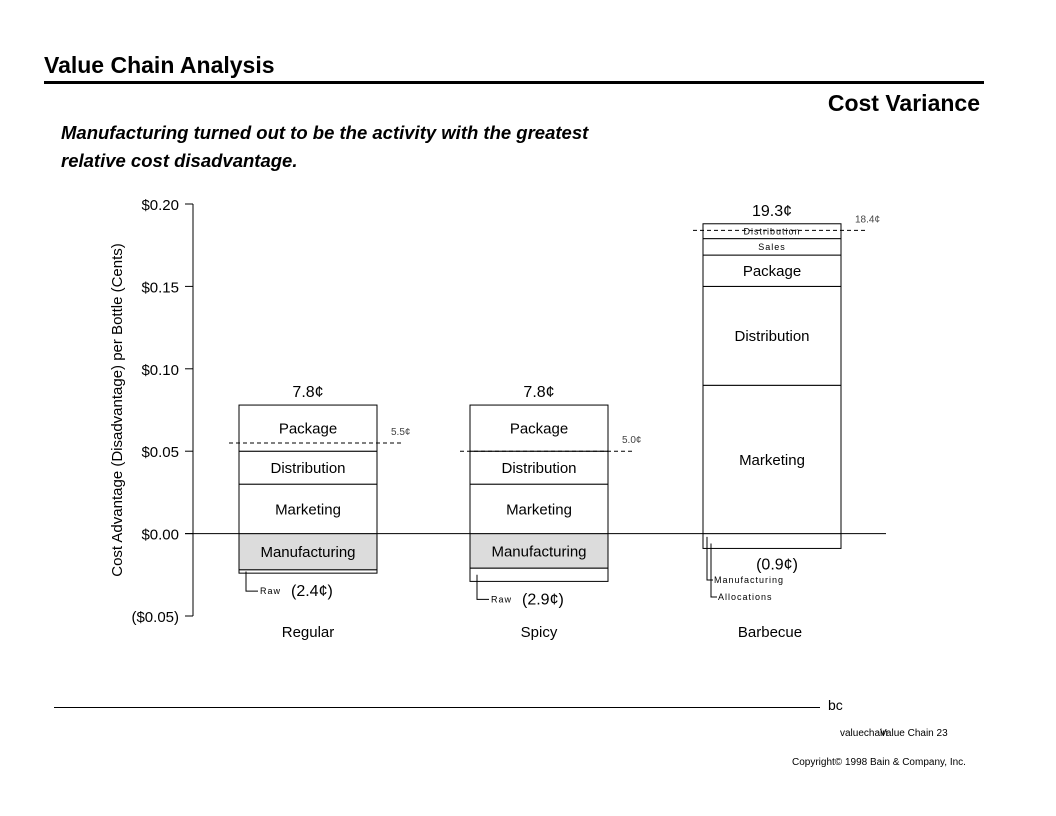  Describe the element at coordinates (159, 65) in the screenshot. I see `page-title: Value Chain Analysis` at that location.